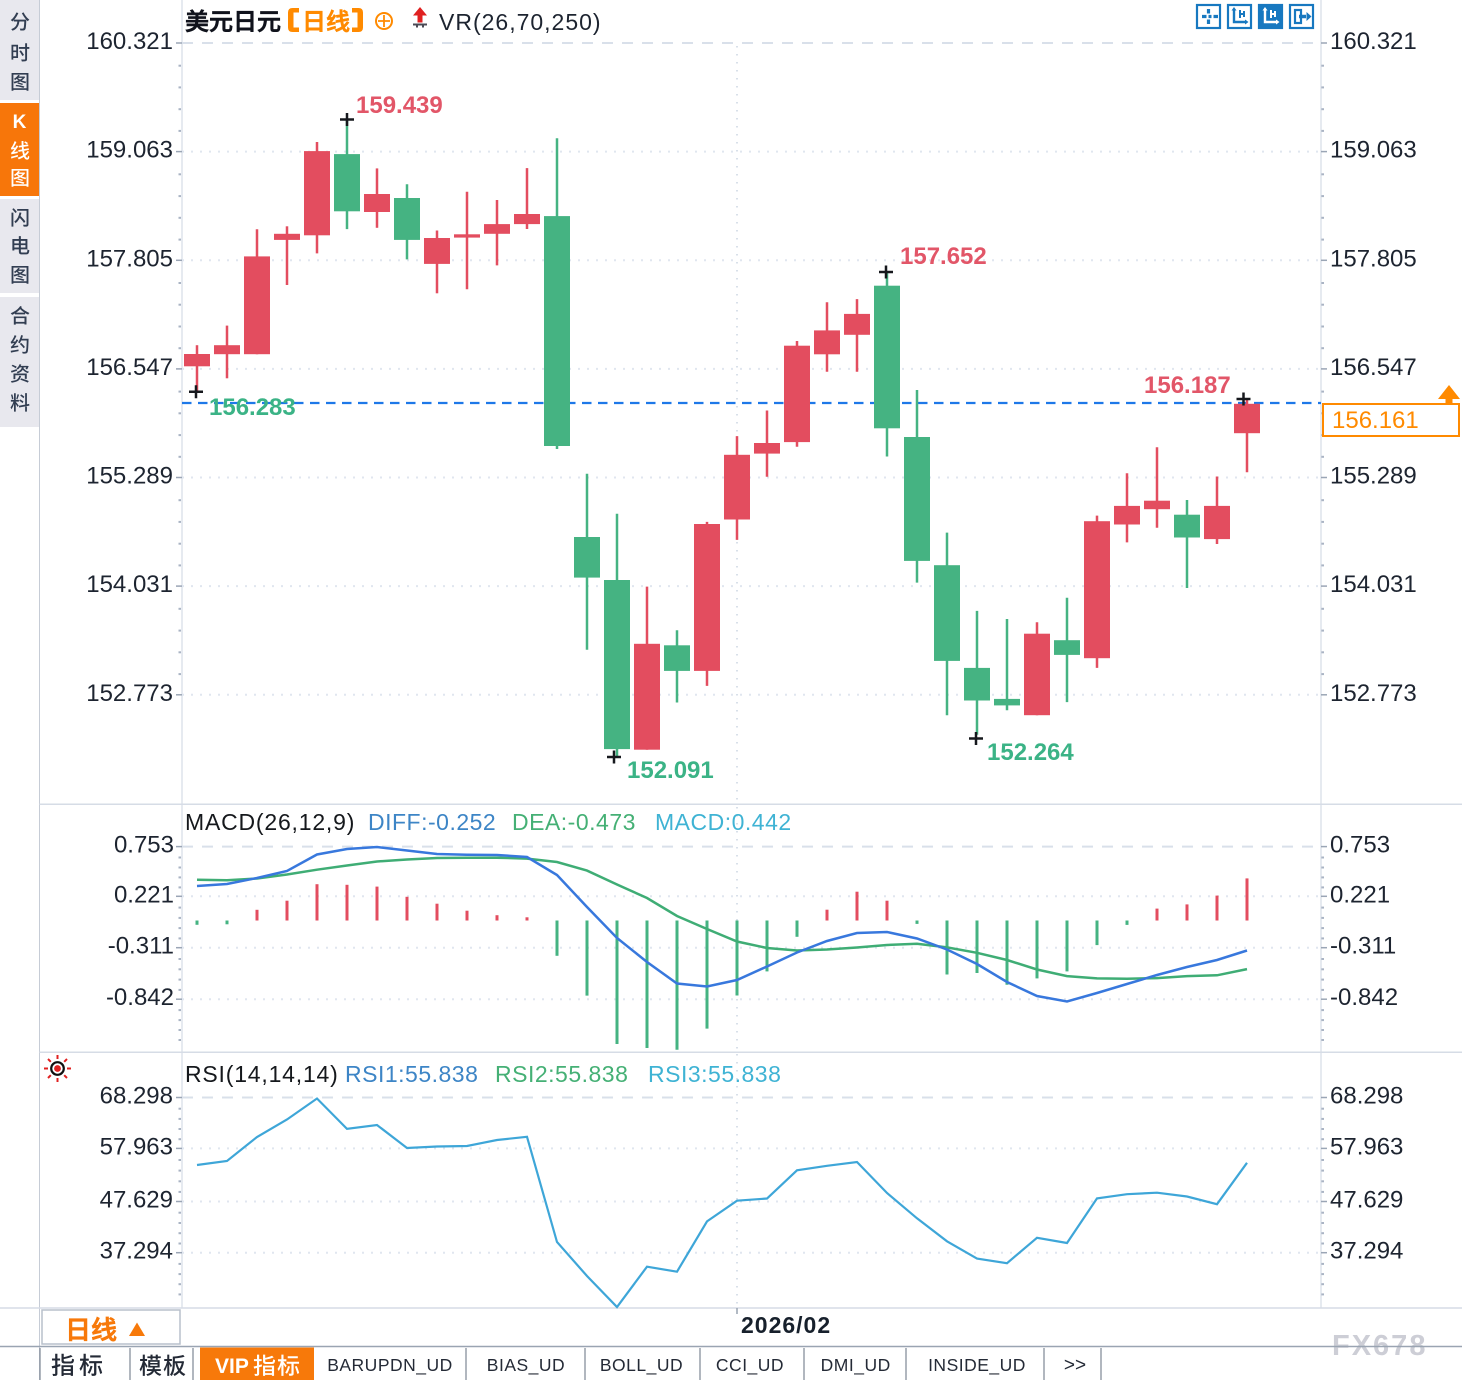  Describe the element at coordinates (1375, 420) in the screenshot. I see `svg-text: 156.161` at that location.